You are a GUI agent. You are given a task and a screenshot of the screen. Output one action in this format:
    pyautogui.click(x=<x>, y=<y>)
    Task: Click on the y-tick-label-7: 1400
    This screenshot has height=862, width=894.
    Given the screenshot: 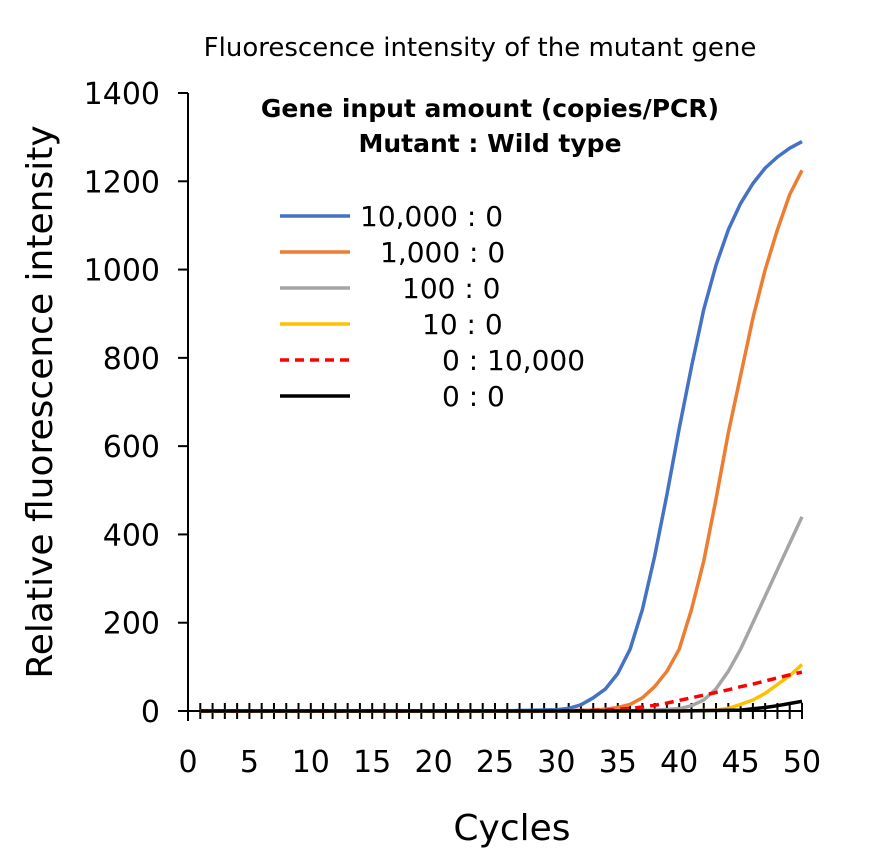 What is the action you would take?
    pyautogui.click(x=122, y=94)
    